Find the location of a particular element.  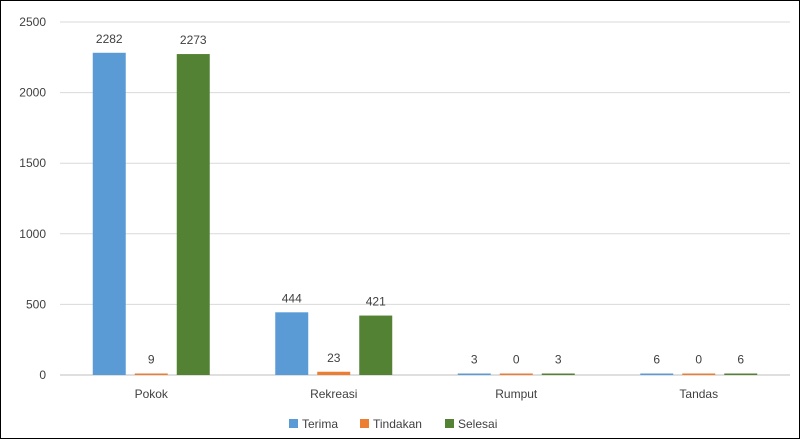

legend-swatch-tindakan is located at coordinates (364, 423).